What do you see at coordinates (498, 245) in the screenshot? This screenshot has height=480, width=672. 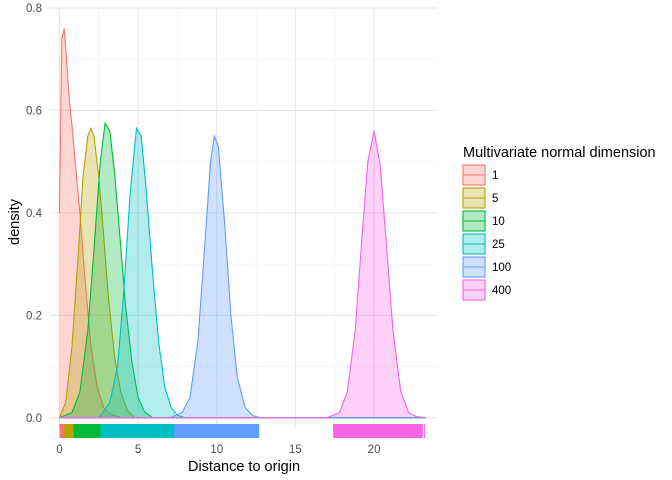 I see `legend-label-25: 25` at bounding box center [498, 245].